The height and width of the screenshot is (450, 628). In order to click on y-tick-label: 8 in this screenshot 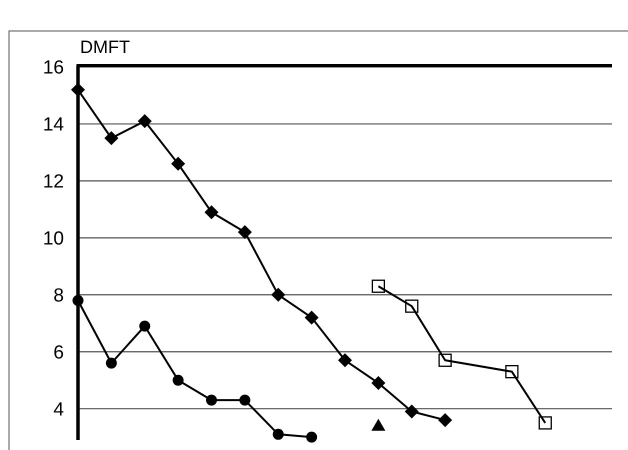, I will do `click(58, 295)`.